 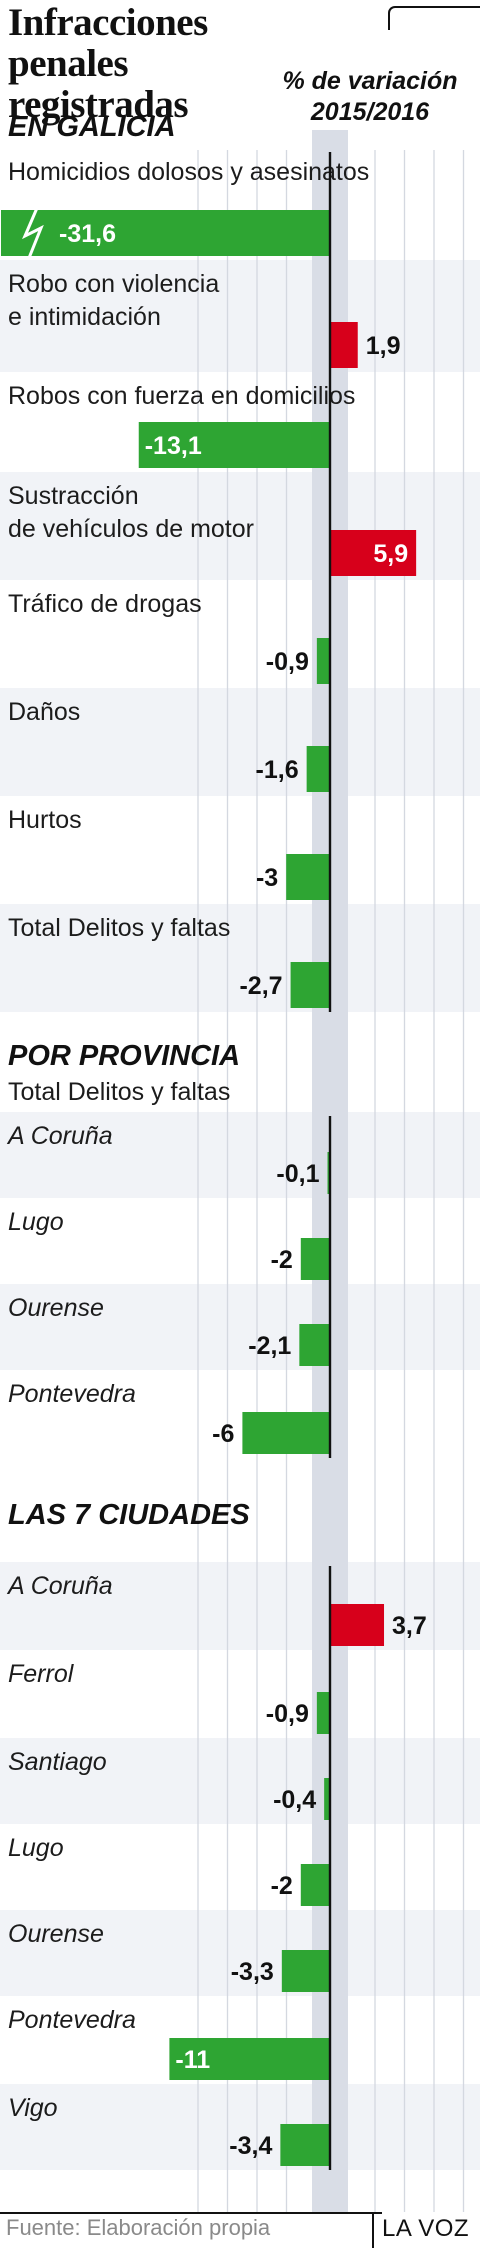 What do you see at coordinates (131, 529) in the screenshot?
I see `category-label: de vehículos de motor` at bounding box center [131, 529].